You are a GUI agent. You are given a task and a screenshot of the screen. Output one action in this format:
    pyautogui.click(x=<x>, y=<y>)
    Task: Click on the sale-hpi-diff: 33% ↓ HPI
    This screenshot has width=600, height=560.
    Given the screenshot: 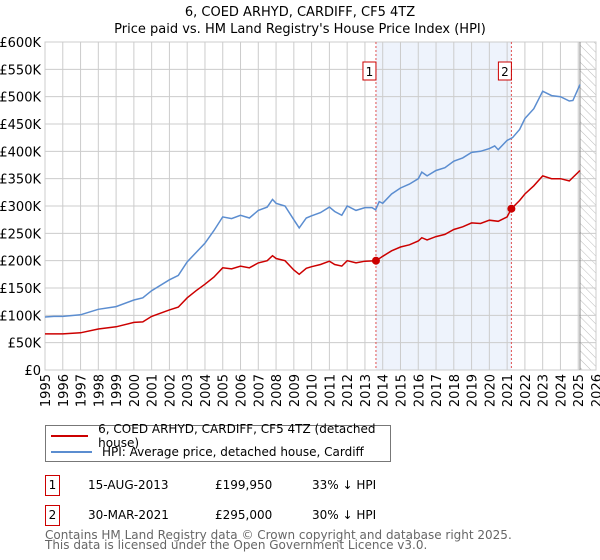 What is the action you would take?
    pyautogui.click(x=344, y=485)
    